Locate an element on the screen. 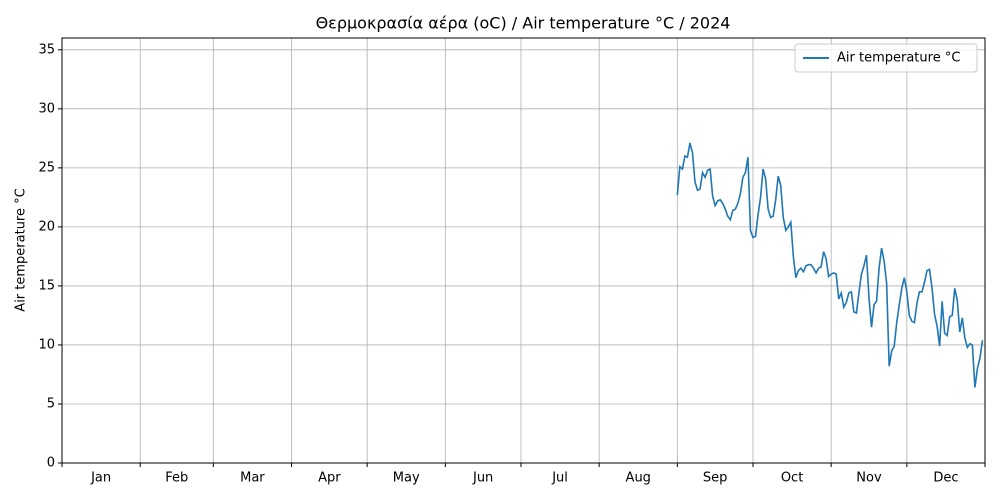  x-tick-label: Apr is located at coordinates (329, 478).